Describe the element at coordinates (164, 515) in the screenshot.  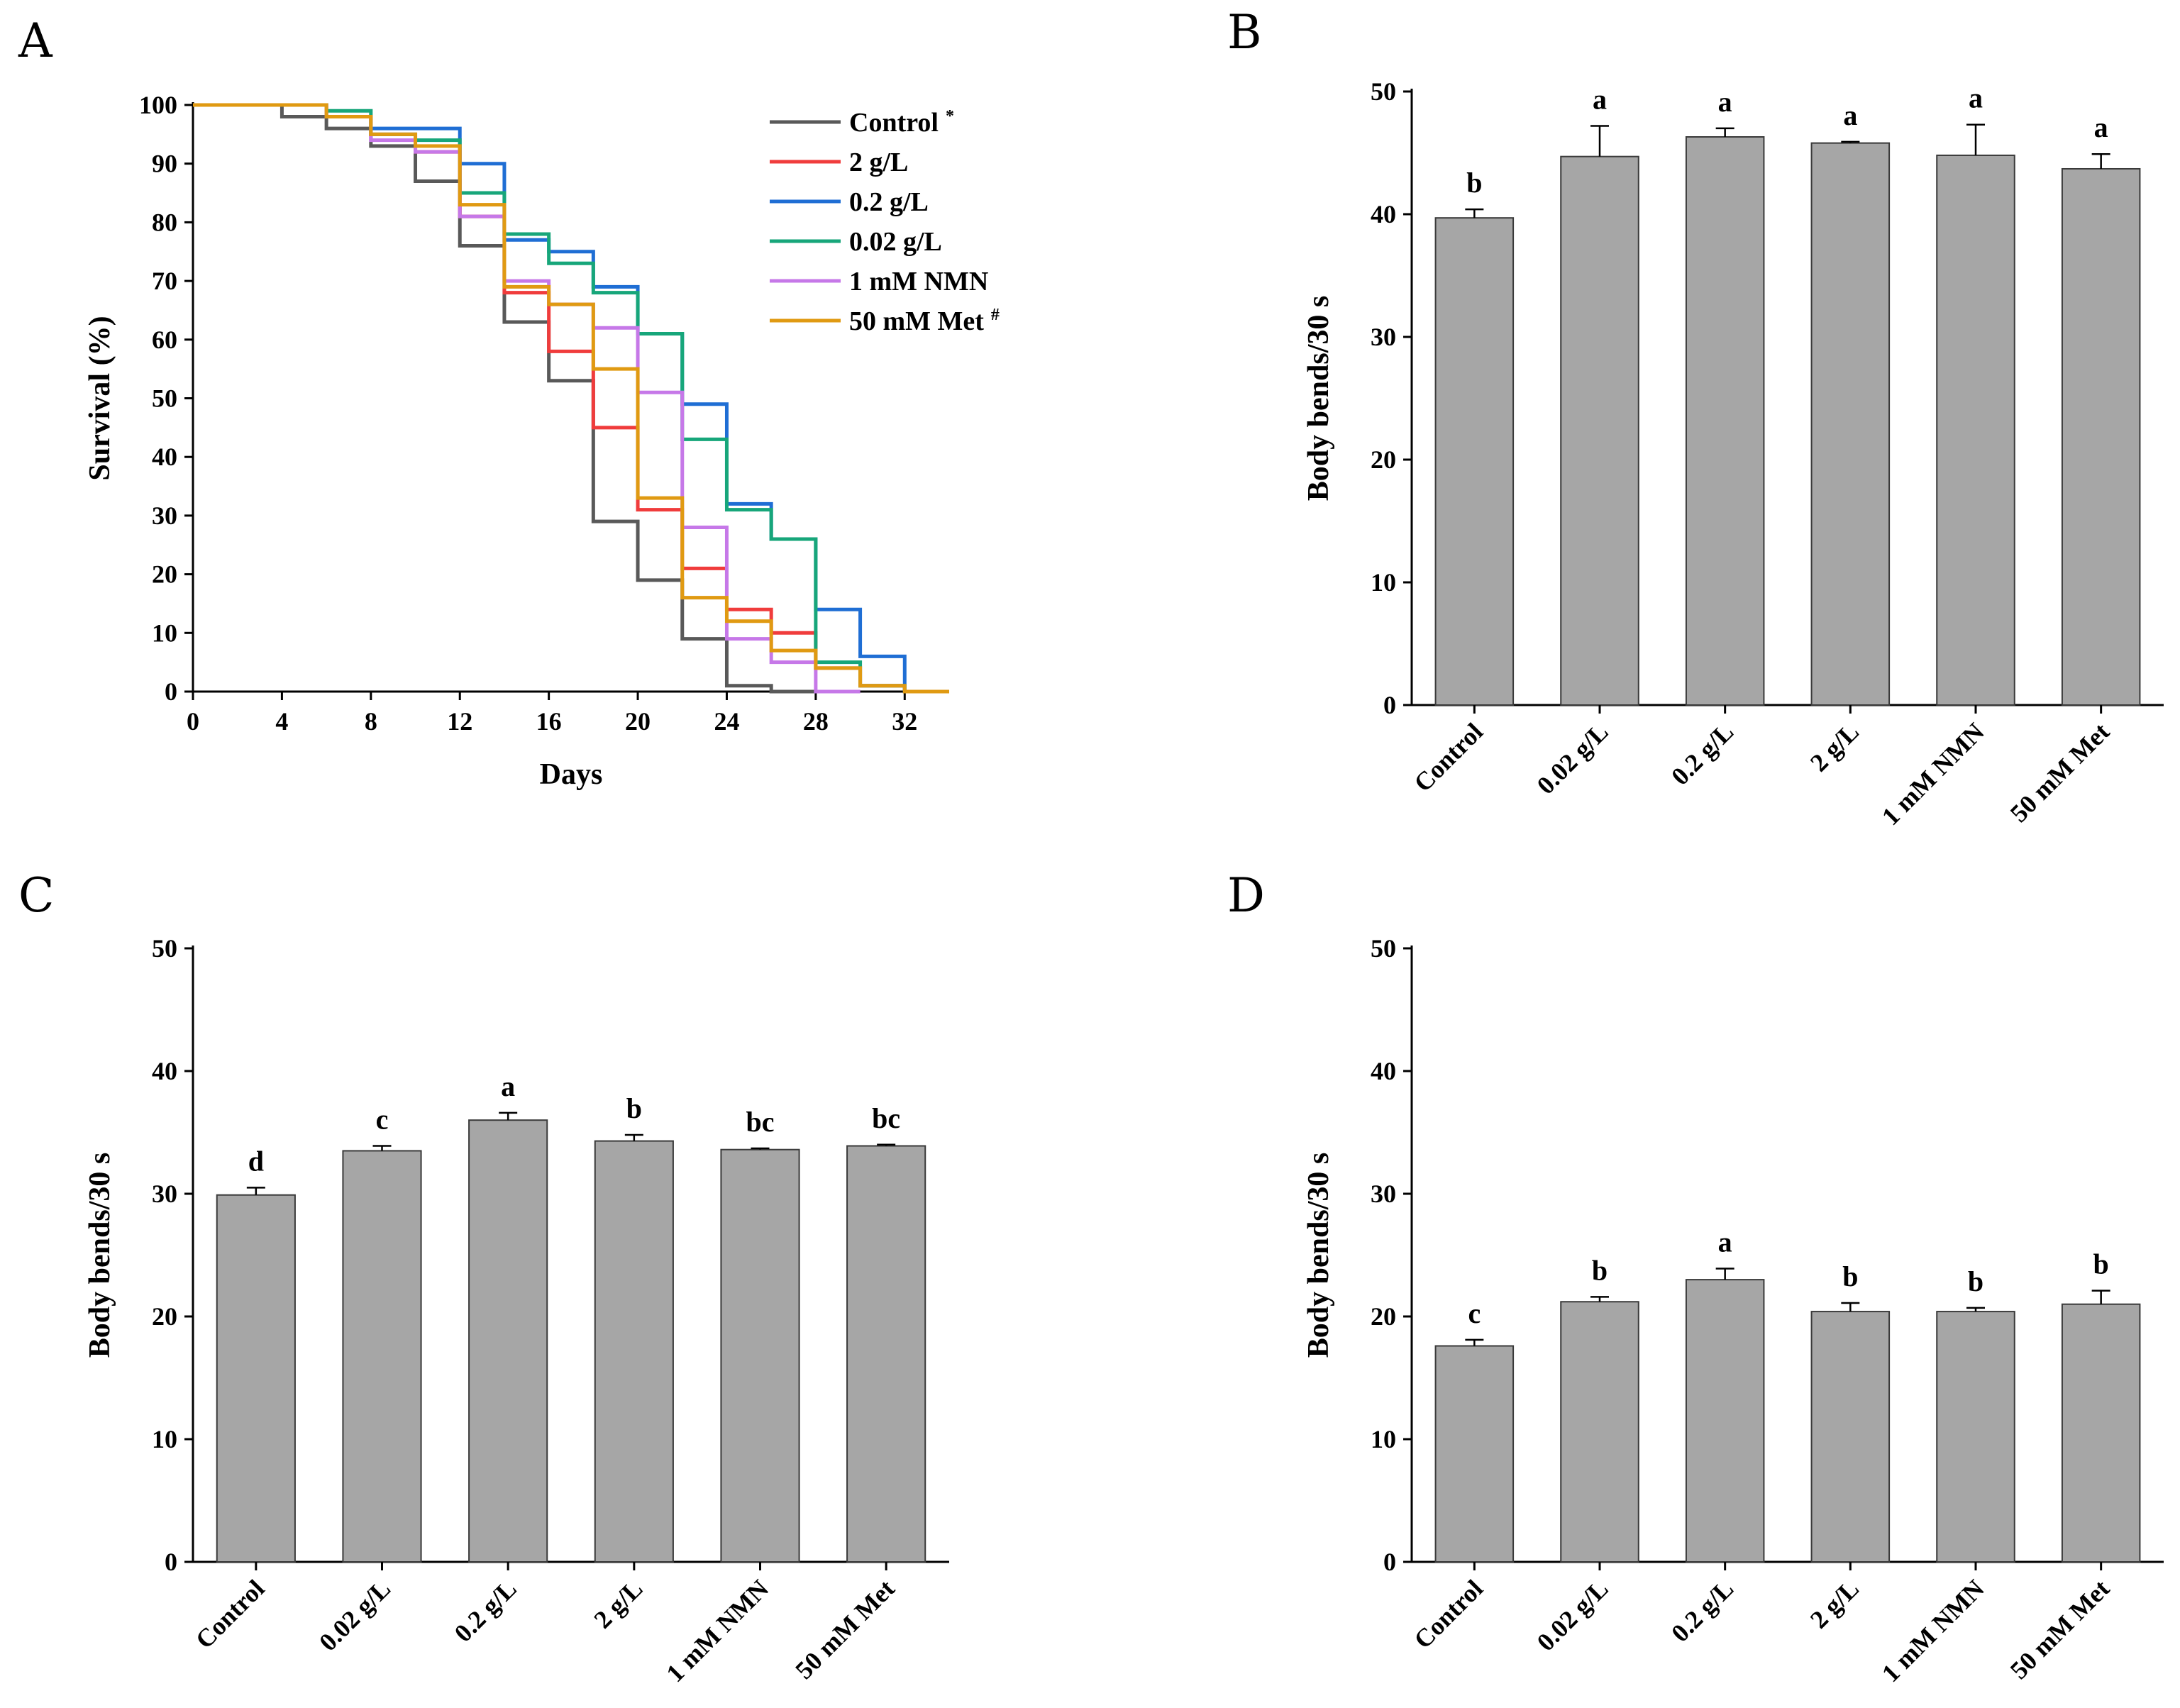
I see `panel-a-y-tick-label: 30` at that location.